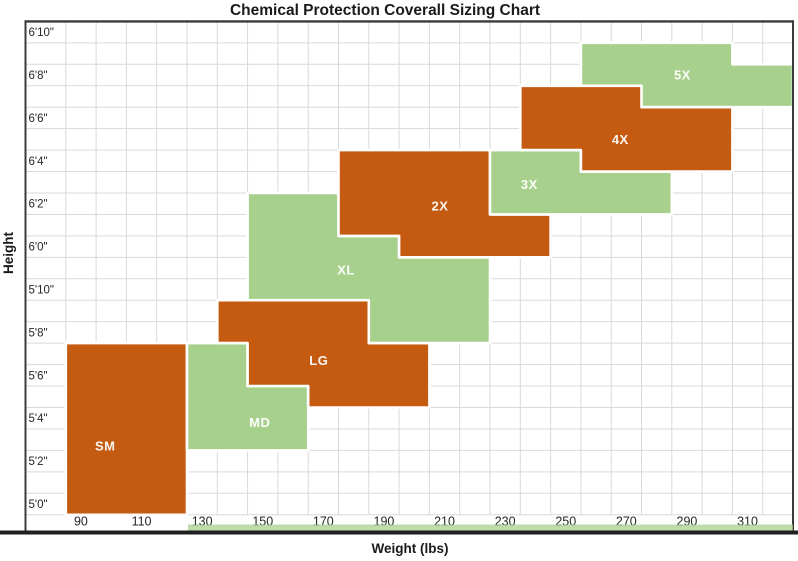  Describe the element at coordinates (490, 527) in the screenshot. I see `bottom-green-strip` at that location.